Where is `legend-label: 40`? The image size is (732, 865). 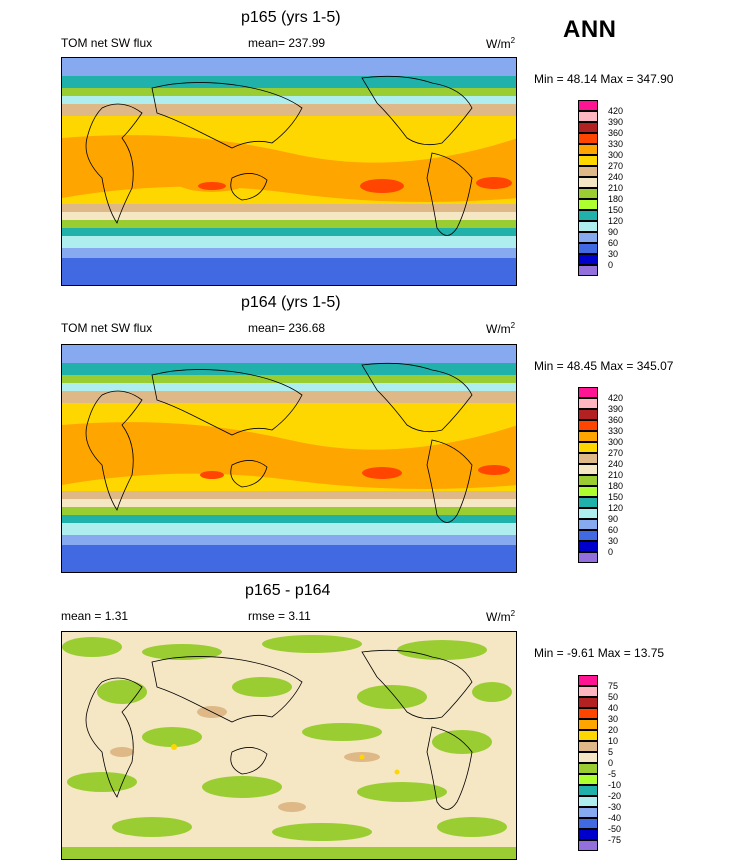
legend-label: 40 is located at coordinates (613, 708).